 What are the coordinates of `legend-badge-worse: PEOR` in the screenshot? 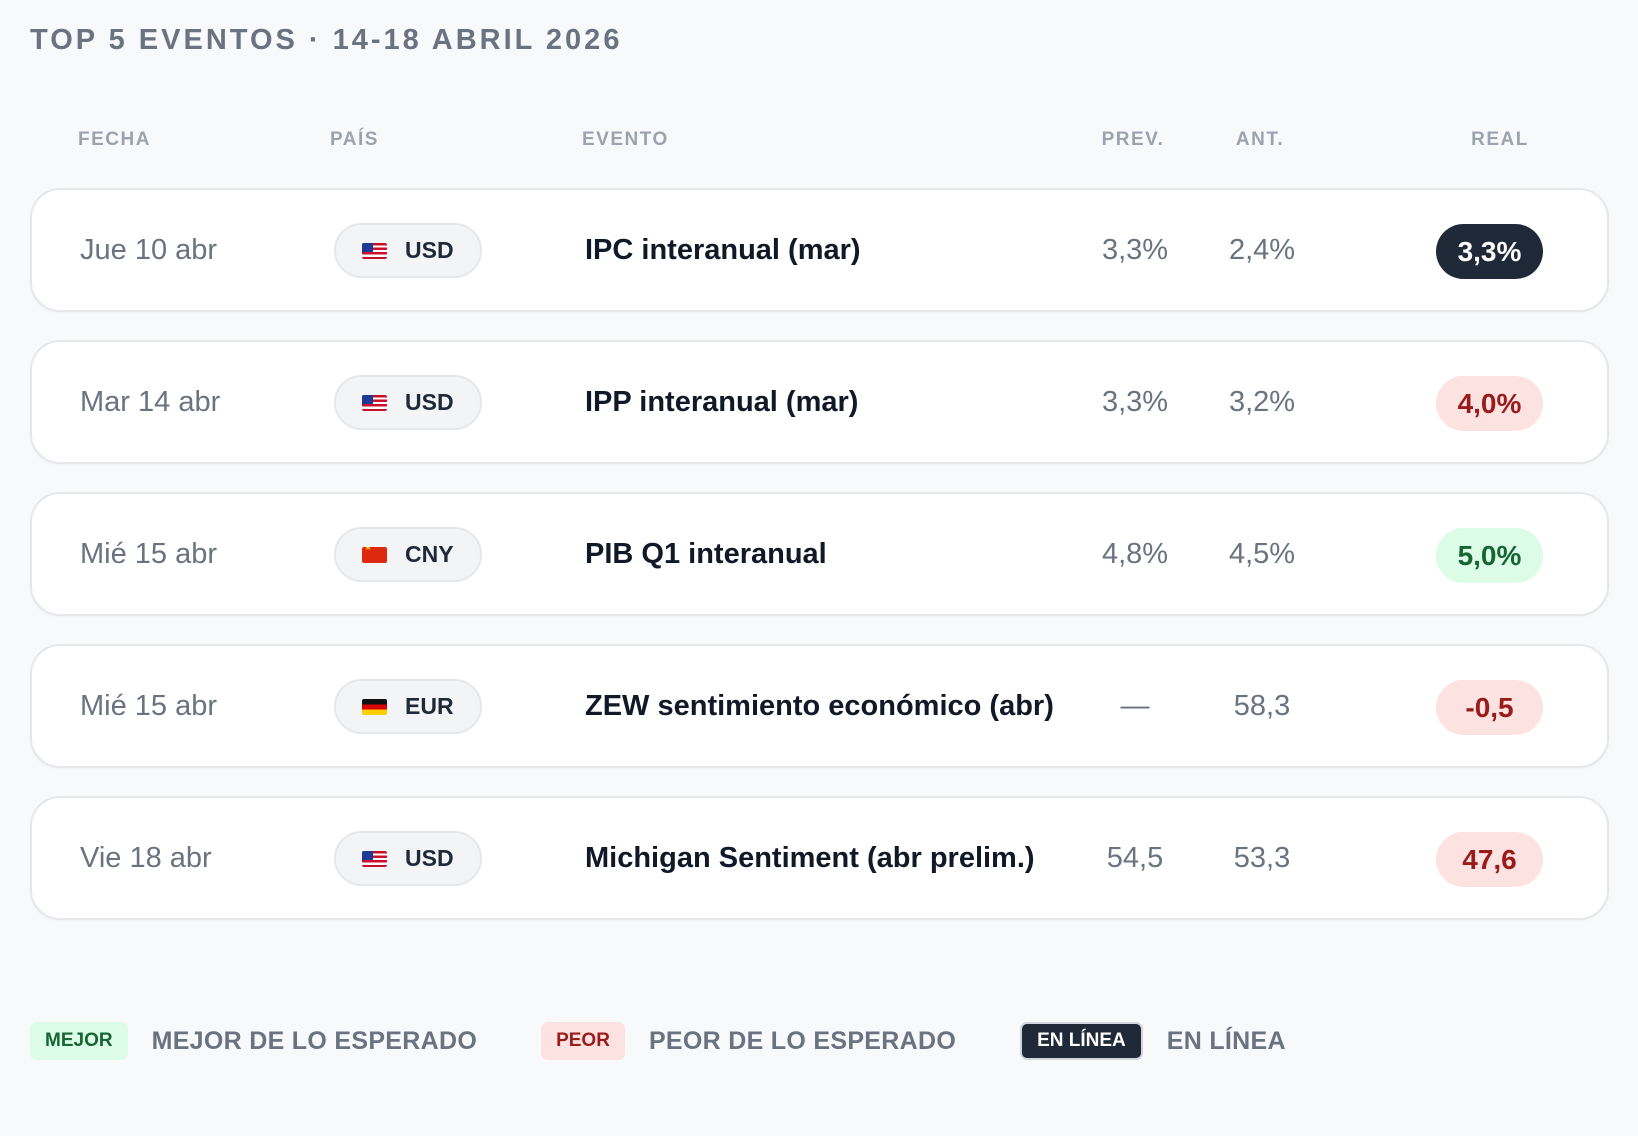 It's located at (583, 1041).